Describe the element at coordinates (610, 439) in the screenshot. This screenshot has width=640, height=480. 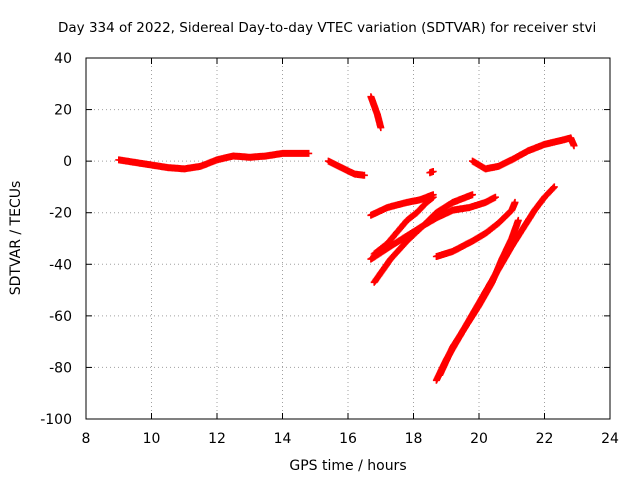
I see `x-tick-label: 24` at that location.